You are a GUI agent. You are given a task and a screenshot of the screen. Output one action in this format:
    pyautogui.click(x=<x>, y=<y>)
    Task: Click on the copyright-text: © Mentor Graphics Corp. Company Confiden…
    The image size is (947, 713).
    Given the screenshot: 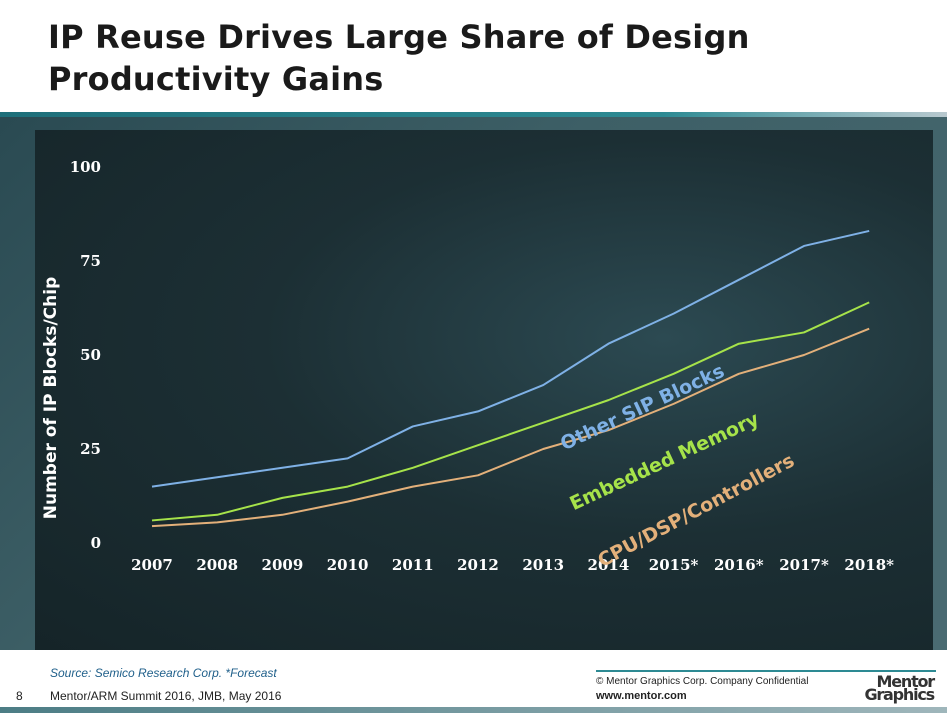 What is the action you would take?
    pyautogui.click(x=702, y=681)
    